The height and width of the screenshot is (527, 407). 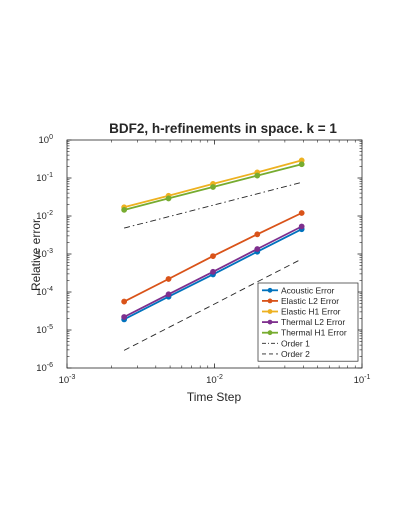 I want to click on legend-item: Elastic H1 Error, so click(x=301, y=312).